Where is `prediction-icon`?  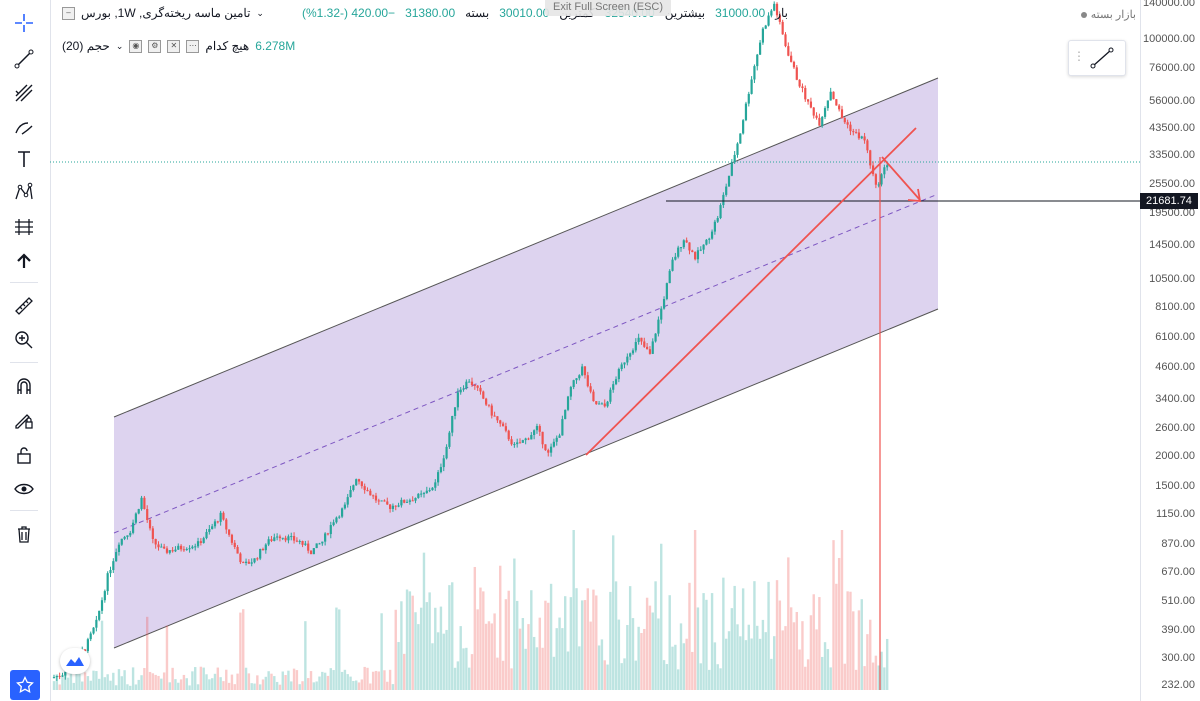
prediction-icon is located at coordinates (24, 227).